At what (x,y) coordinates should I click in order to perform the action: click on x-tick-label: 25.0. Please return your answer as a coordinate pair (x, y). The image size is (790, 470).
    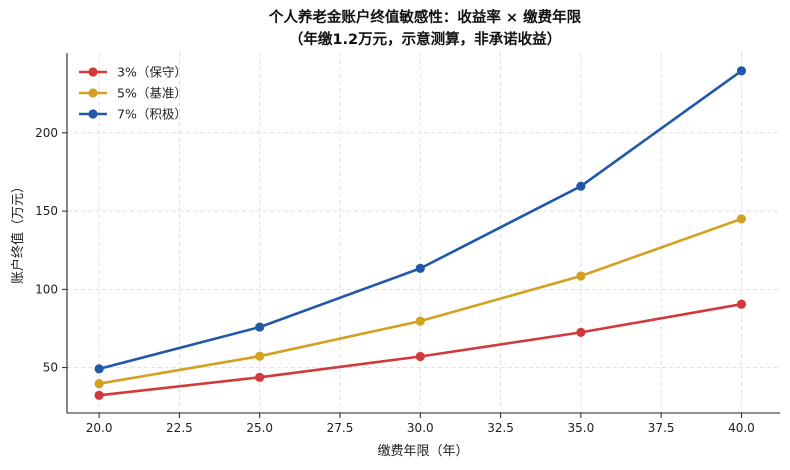
    Looking at the image, I should click on (259, 428).